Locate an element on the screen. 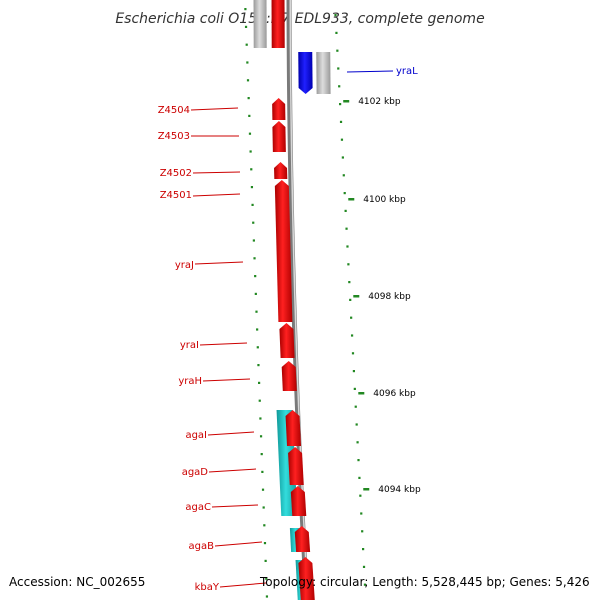 The height and width of the screenshot is (600, 600). gene-label-agaD: agaD is located at coordinates (195, 472).